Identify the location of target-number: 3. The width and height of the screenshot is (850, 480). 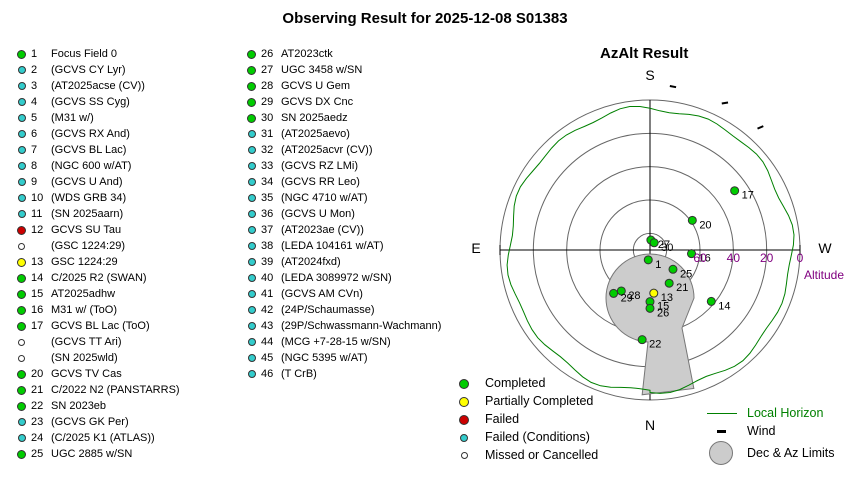
(34, 86).